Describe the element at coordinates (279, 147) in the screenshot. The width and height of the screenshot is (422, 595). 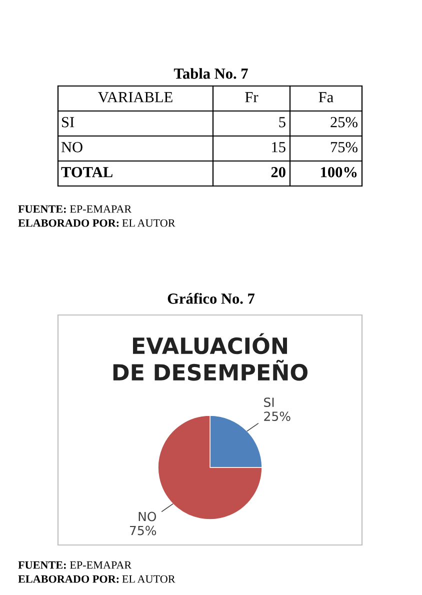
I see `text: 15` at that location.